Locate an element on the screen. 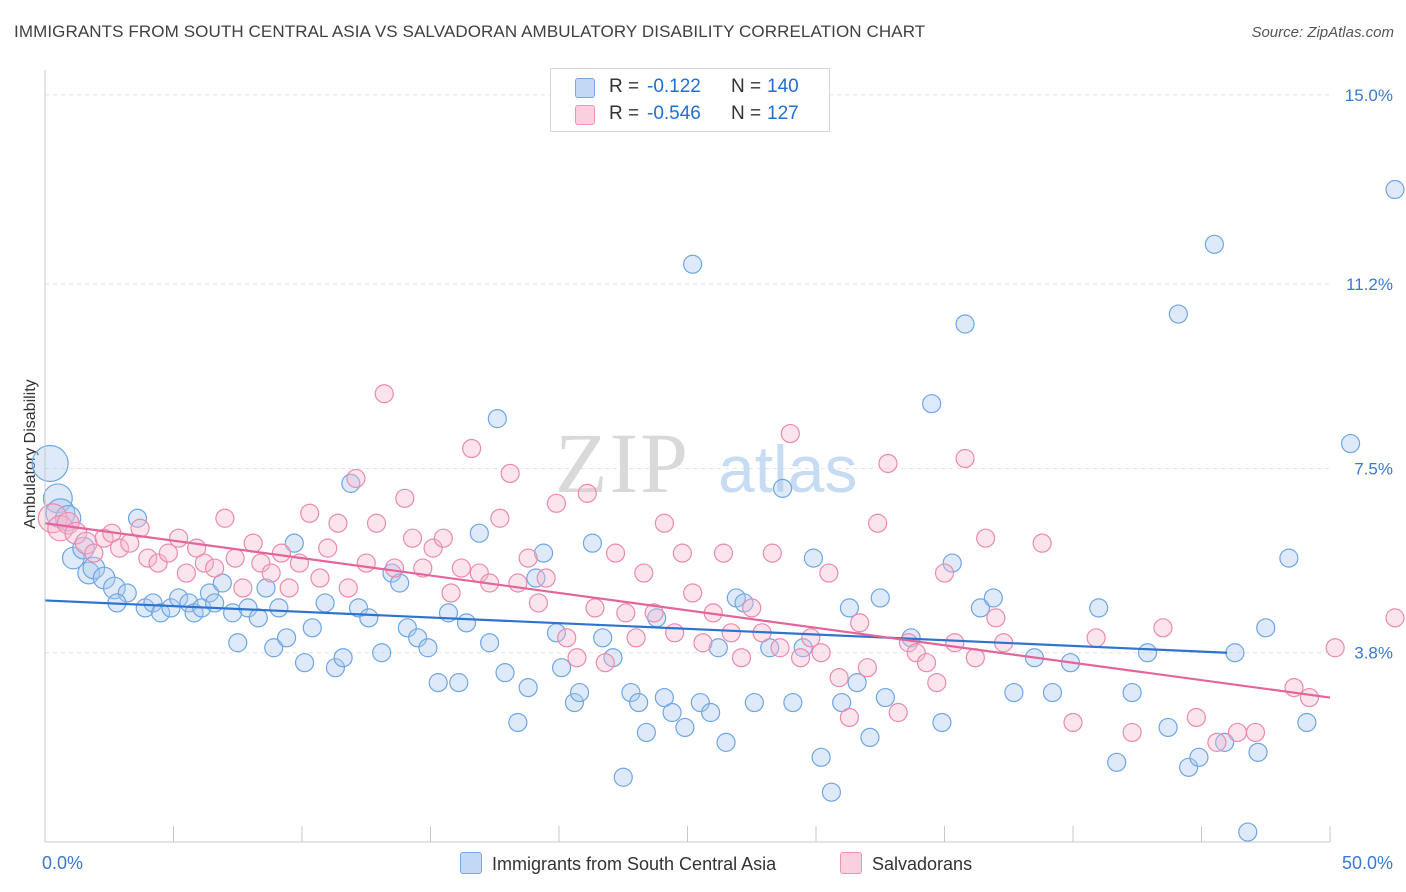 The height and width of the screenshot is (892, 1406). y-tick-label-1: 7.5% is located at coordinates (1373, 468).